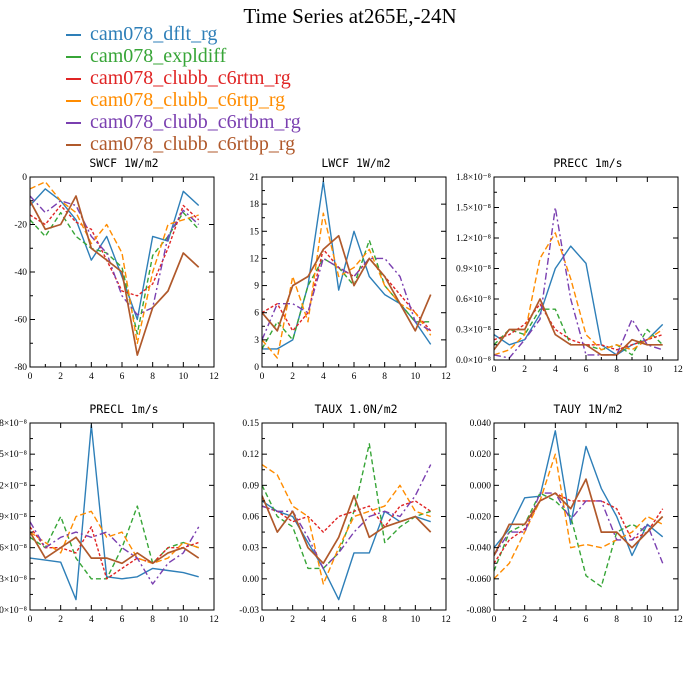  I want to click on y-tick-label: 12, so click(255, 259).